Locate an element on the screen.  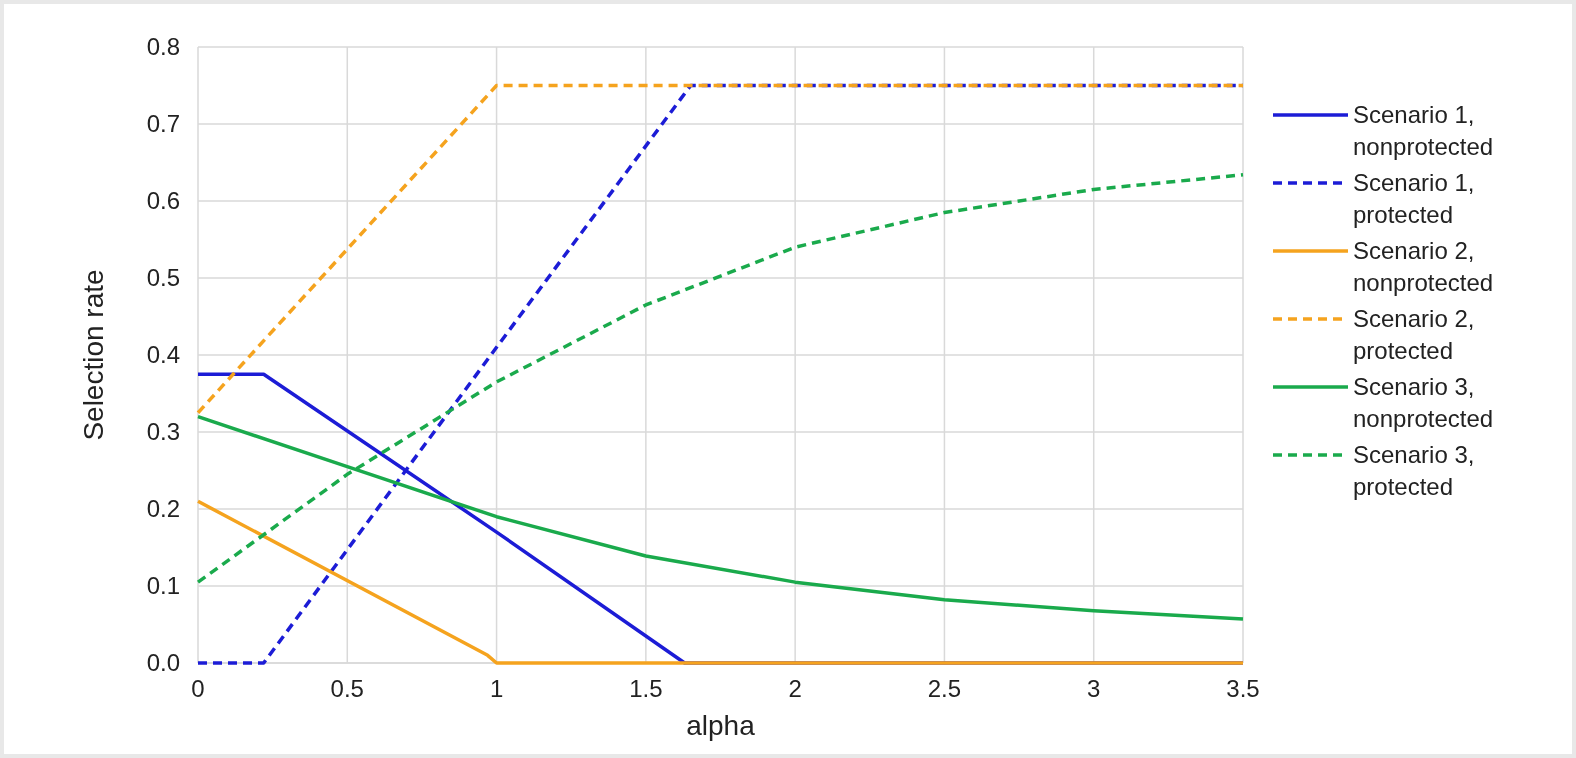
x-tick-label: 1 is located at coordinates (496, 688).